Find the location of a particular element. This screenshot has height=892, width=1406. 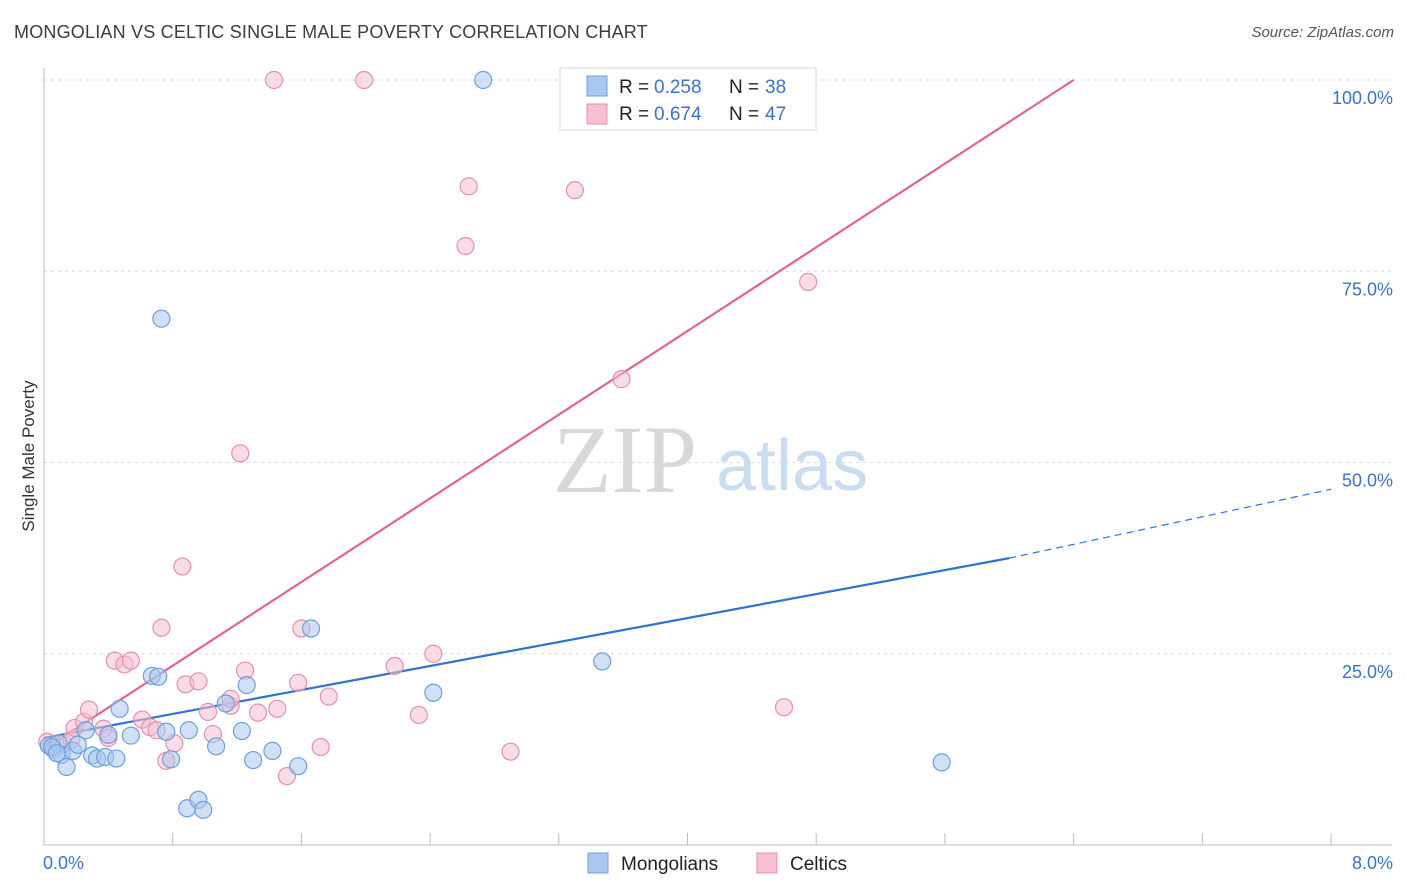

mongolians-trend-extension is located at coordinates (1170, 523).